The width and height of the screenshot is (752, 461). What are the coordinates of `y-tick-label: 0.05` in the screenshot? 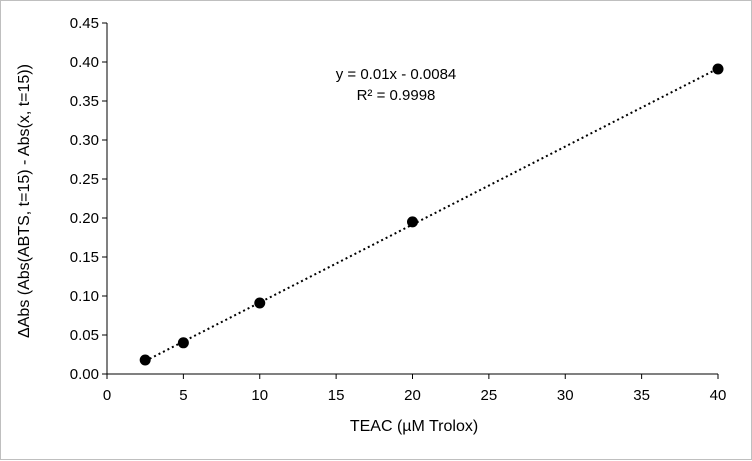 It's located at (84, 335).